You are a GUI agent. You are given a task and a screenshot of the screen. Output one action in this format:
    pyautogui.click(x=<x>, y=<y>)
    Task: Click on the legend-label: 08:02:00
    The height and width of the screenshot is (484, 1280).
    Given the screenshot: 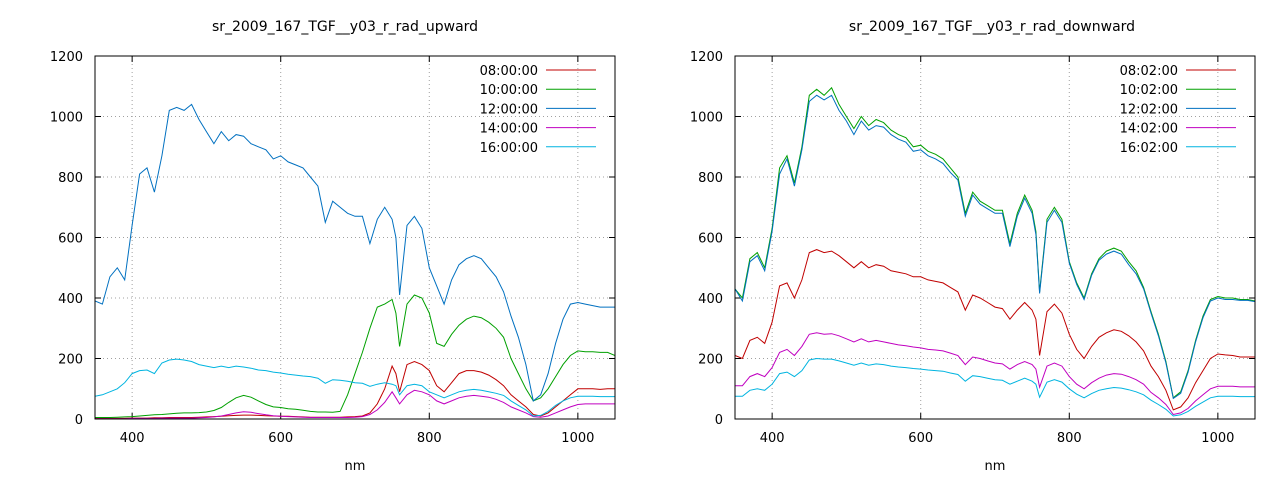 What is the action you would take?
    pyautogui.click(x=1149, y=71)
    